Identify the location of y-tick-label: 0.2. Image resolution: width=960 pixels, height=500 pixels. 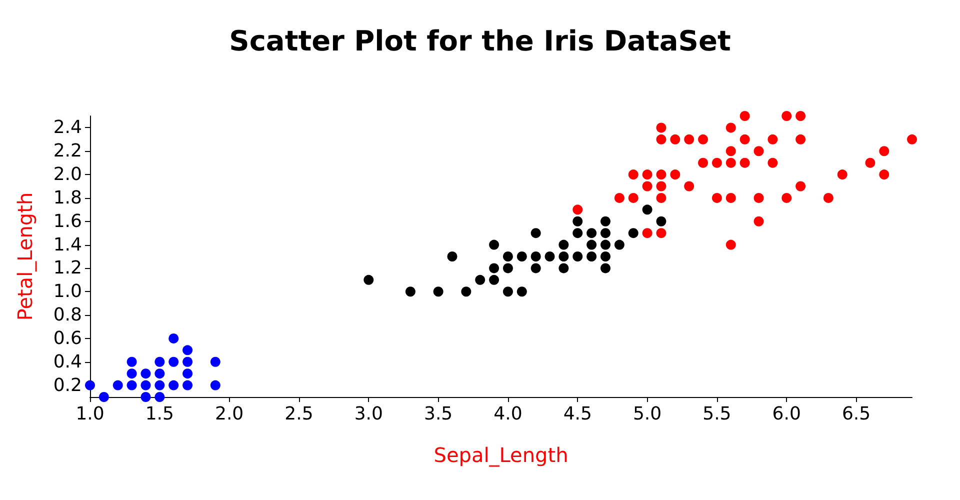
(67, 385).